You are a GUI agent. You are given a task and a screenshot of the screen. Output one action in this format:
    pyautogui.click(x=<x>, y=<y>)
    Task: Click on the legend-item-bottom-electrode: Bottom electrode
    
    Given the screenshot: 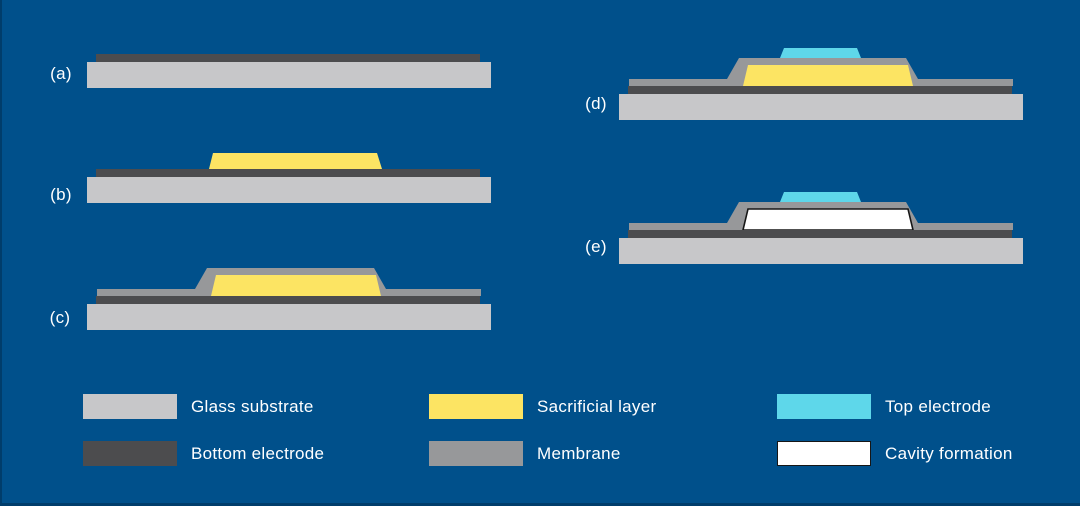 What is the action you would take?
    pyautogui.click(x=203, y=453)
    